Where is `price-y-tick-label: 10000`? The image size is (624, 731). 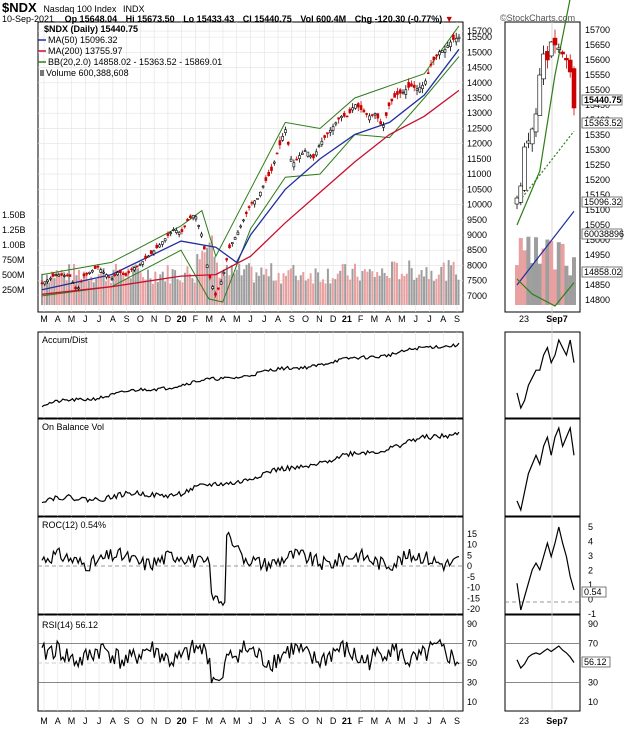
price-y-tick-label: 10000 is located at coordinates (479, 205).